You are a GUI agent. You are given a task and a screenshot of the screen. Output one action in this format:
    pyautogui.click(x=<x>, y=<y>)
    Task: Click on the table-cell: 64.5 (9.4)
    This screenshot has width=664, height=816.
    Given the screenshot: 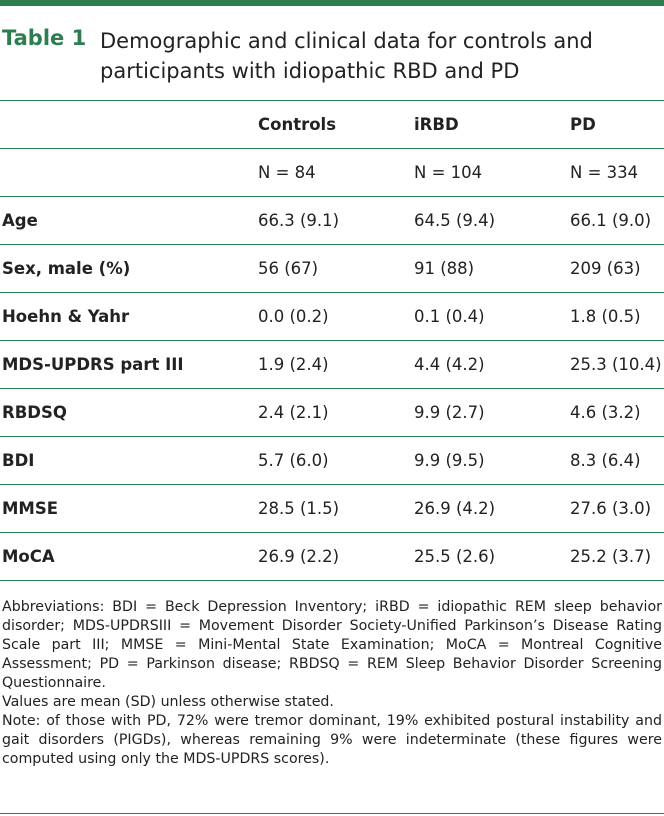 What is the action you would take?
    pyautogui.click(x=455, y=220)
    